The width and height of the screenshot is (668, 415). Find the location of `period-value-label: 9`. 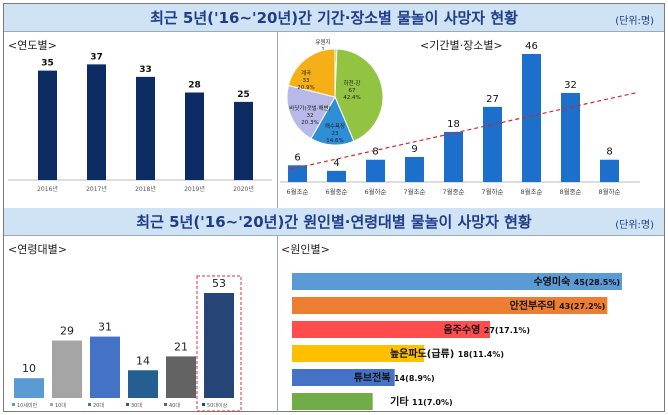

period-value-label: 9 is located at coordinates (414, 149).